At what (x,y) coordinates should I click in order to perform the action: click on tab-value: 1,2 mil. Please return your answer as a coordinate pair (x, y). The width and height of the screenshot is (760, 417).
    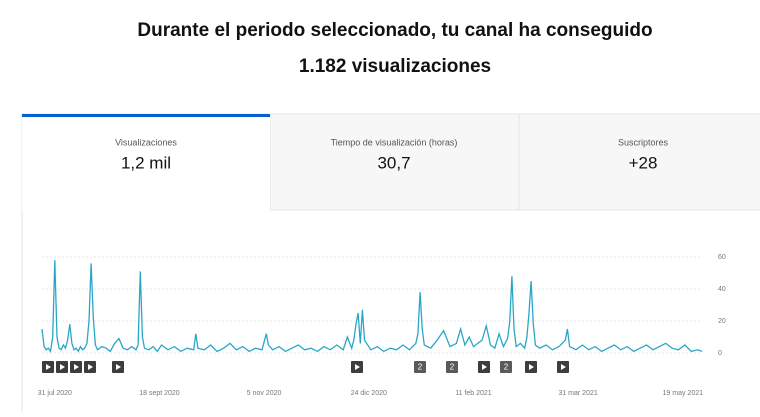
    Looking at the image, I should click on (146, 162).